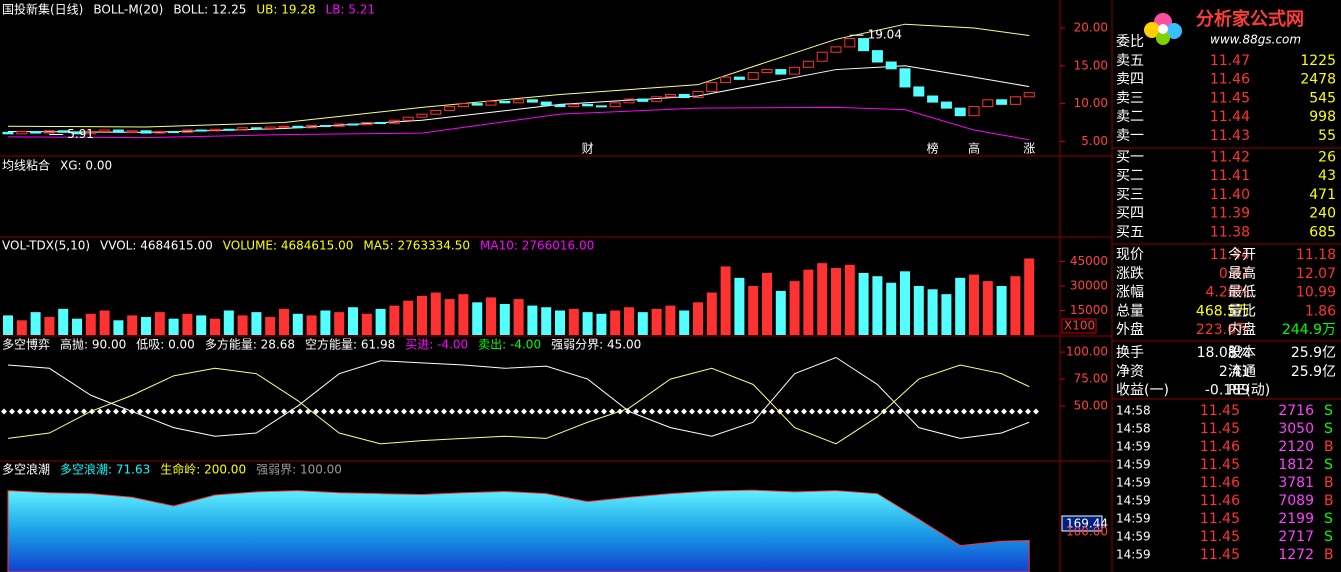  I want to click on trade-volume: 2199, so click(1296, 519).